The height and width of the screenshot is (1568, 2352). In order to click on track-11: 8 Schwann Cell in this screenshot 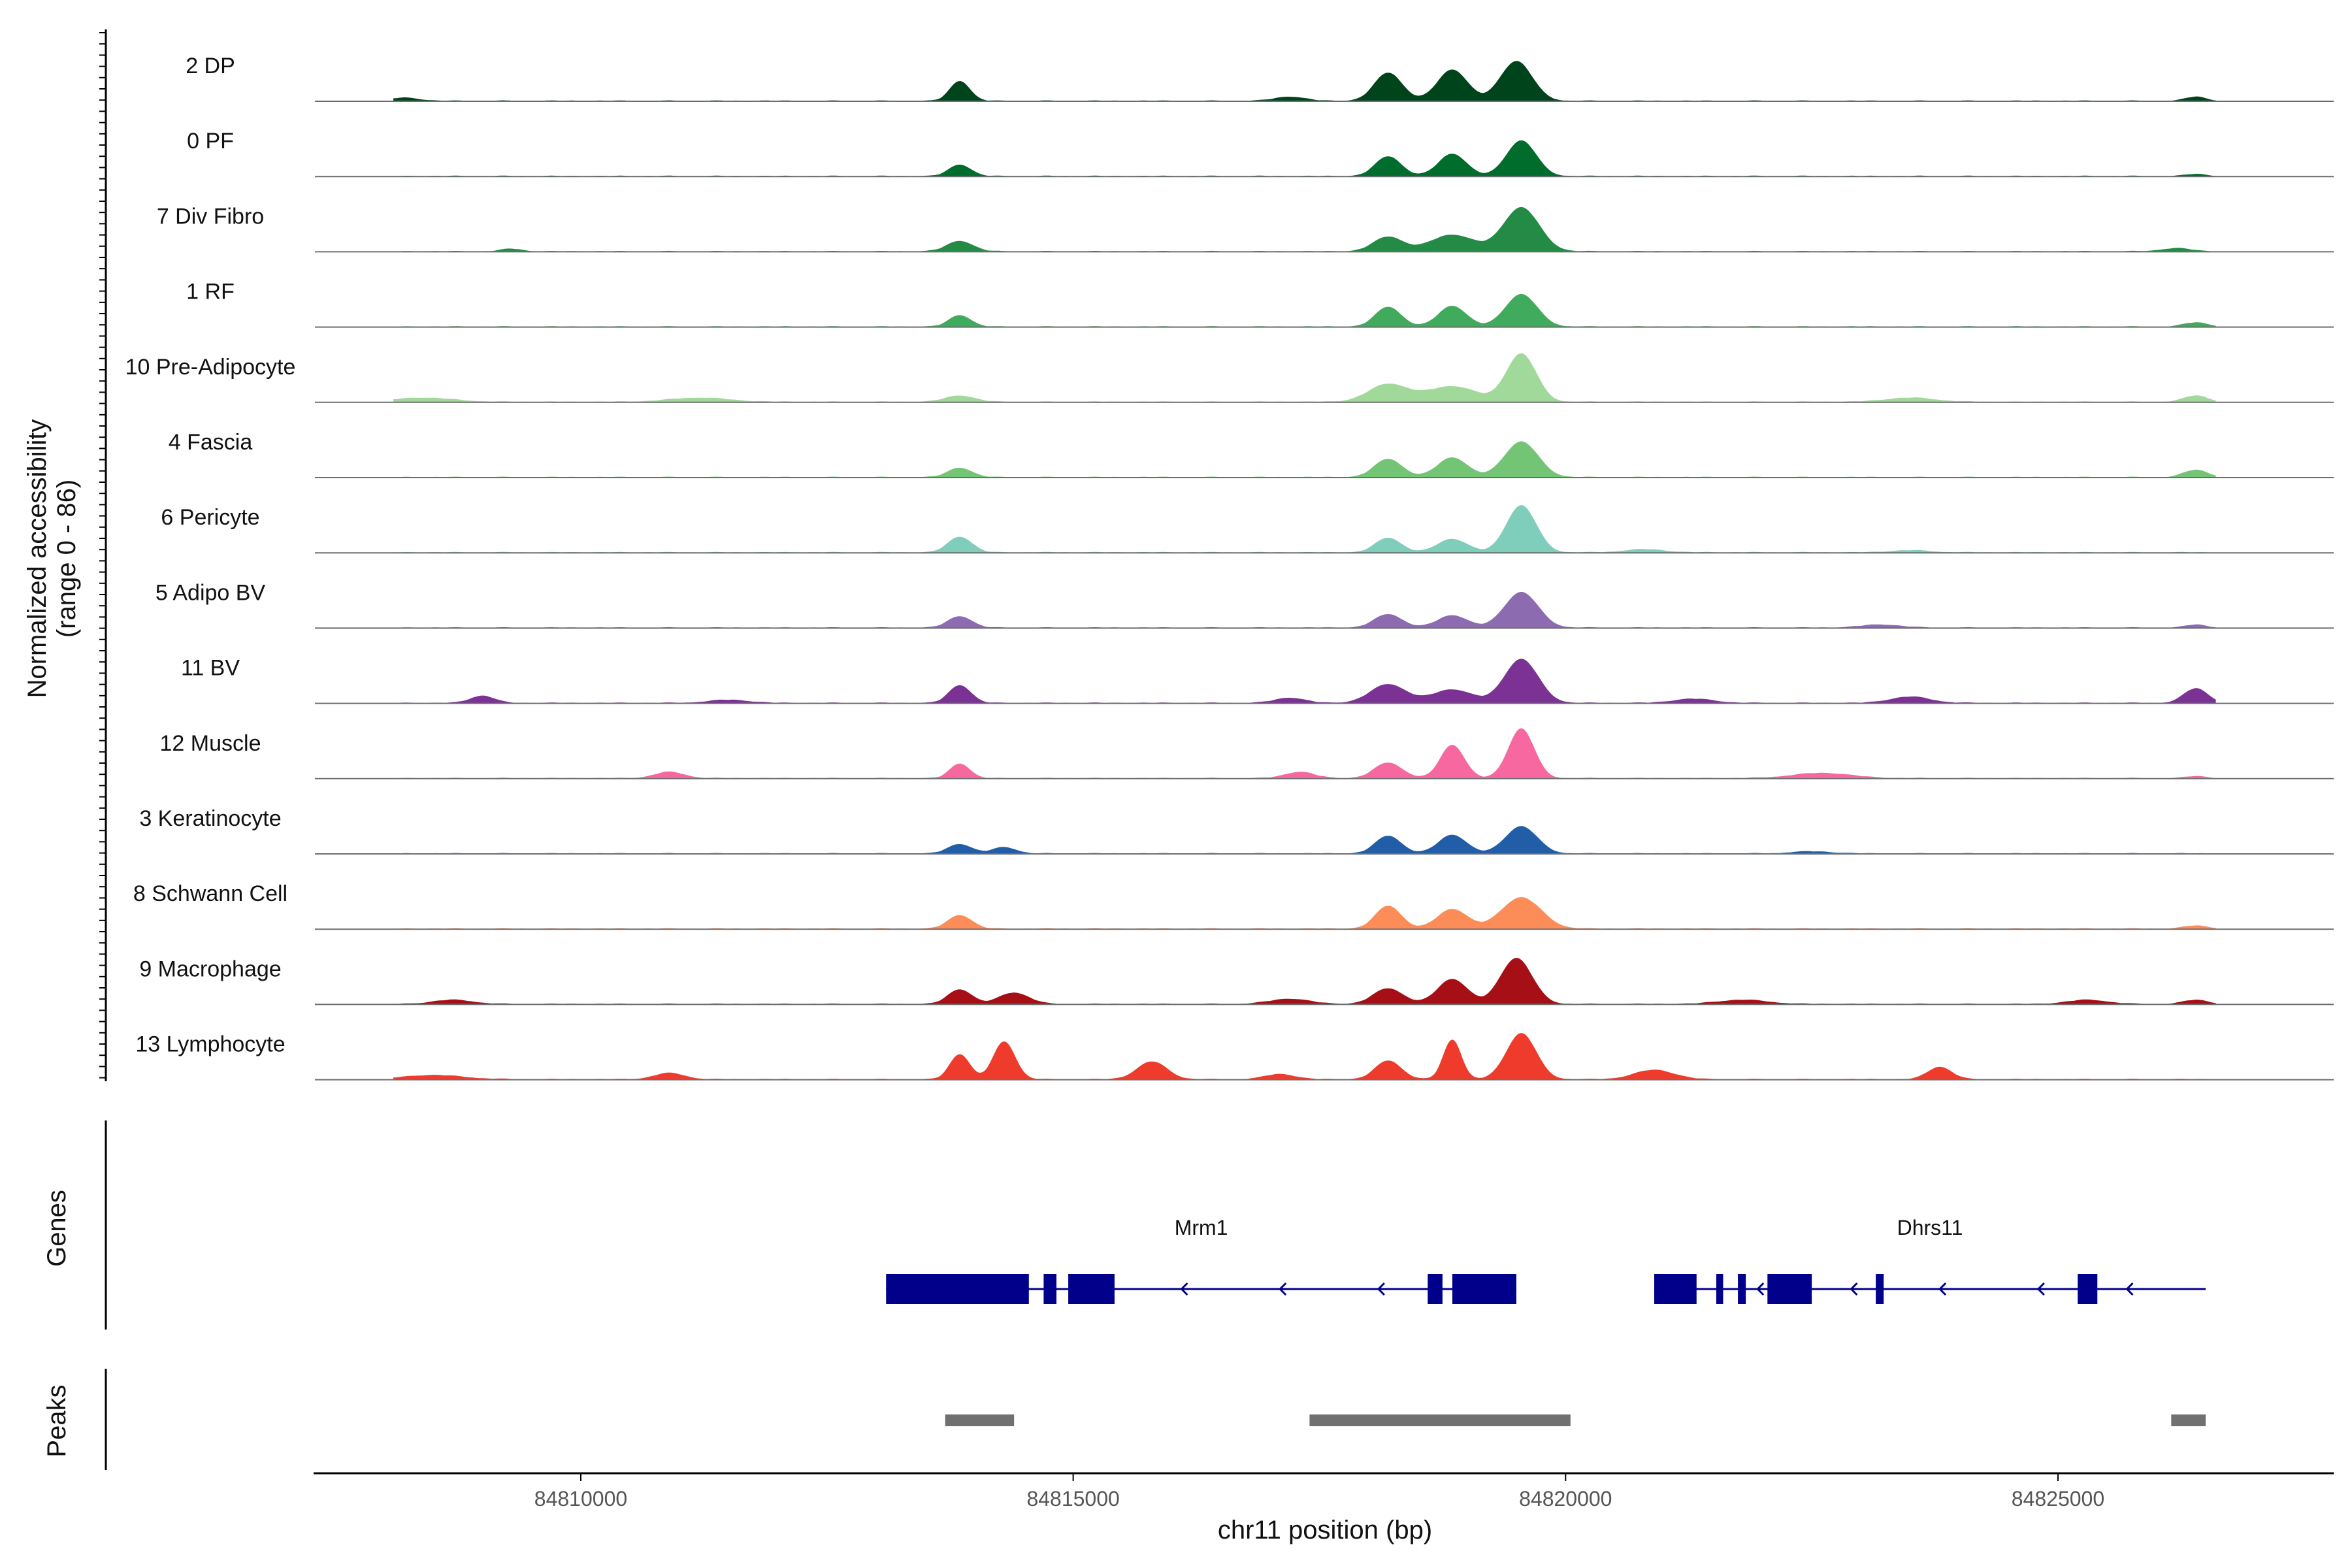, I will do `click(1233, 905)`.